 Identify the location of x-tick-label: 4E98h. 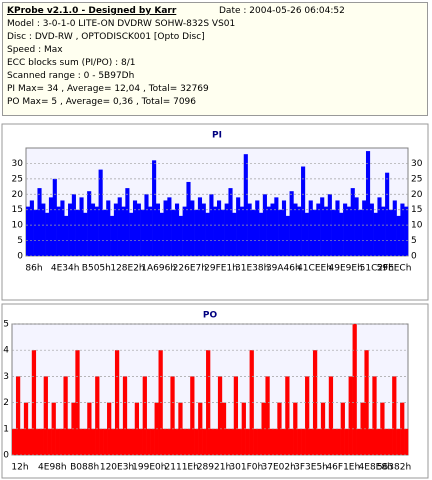
(52, 468).